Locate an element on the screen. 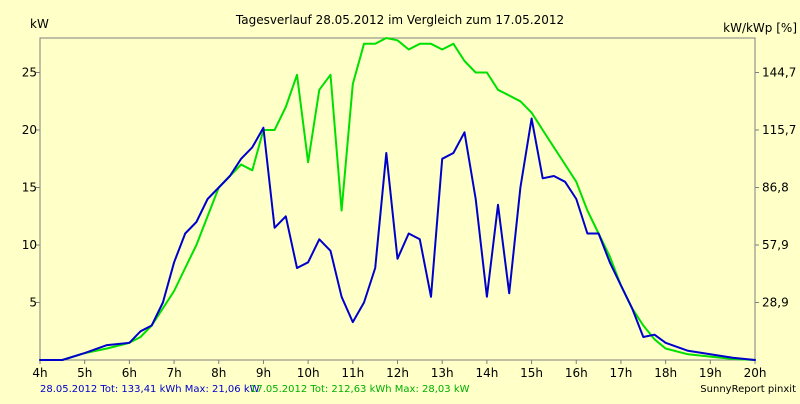 The width and height of the screenshot is (800, 404). x-tick-label: 7h is located at coordinates (173, 373).